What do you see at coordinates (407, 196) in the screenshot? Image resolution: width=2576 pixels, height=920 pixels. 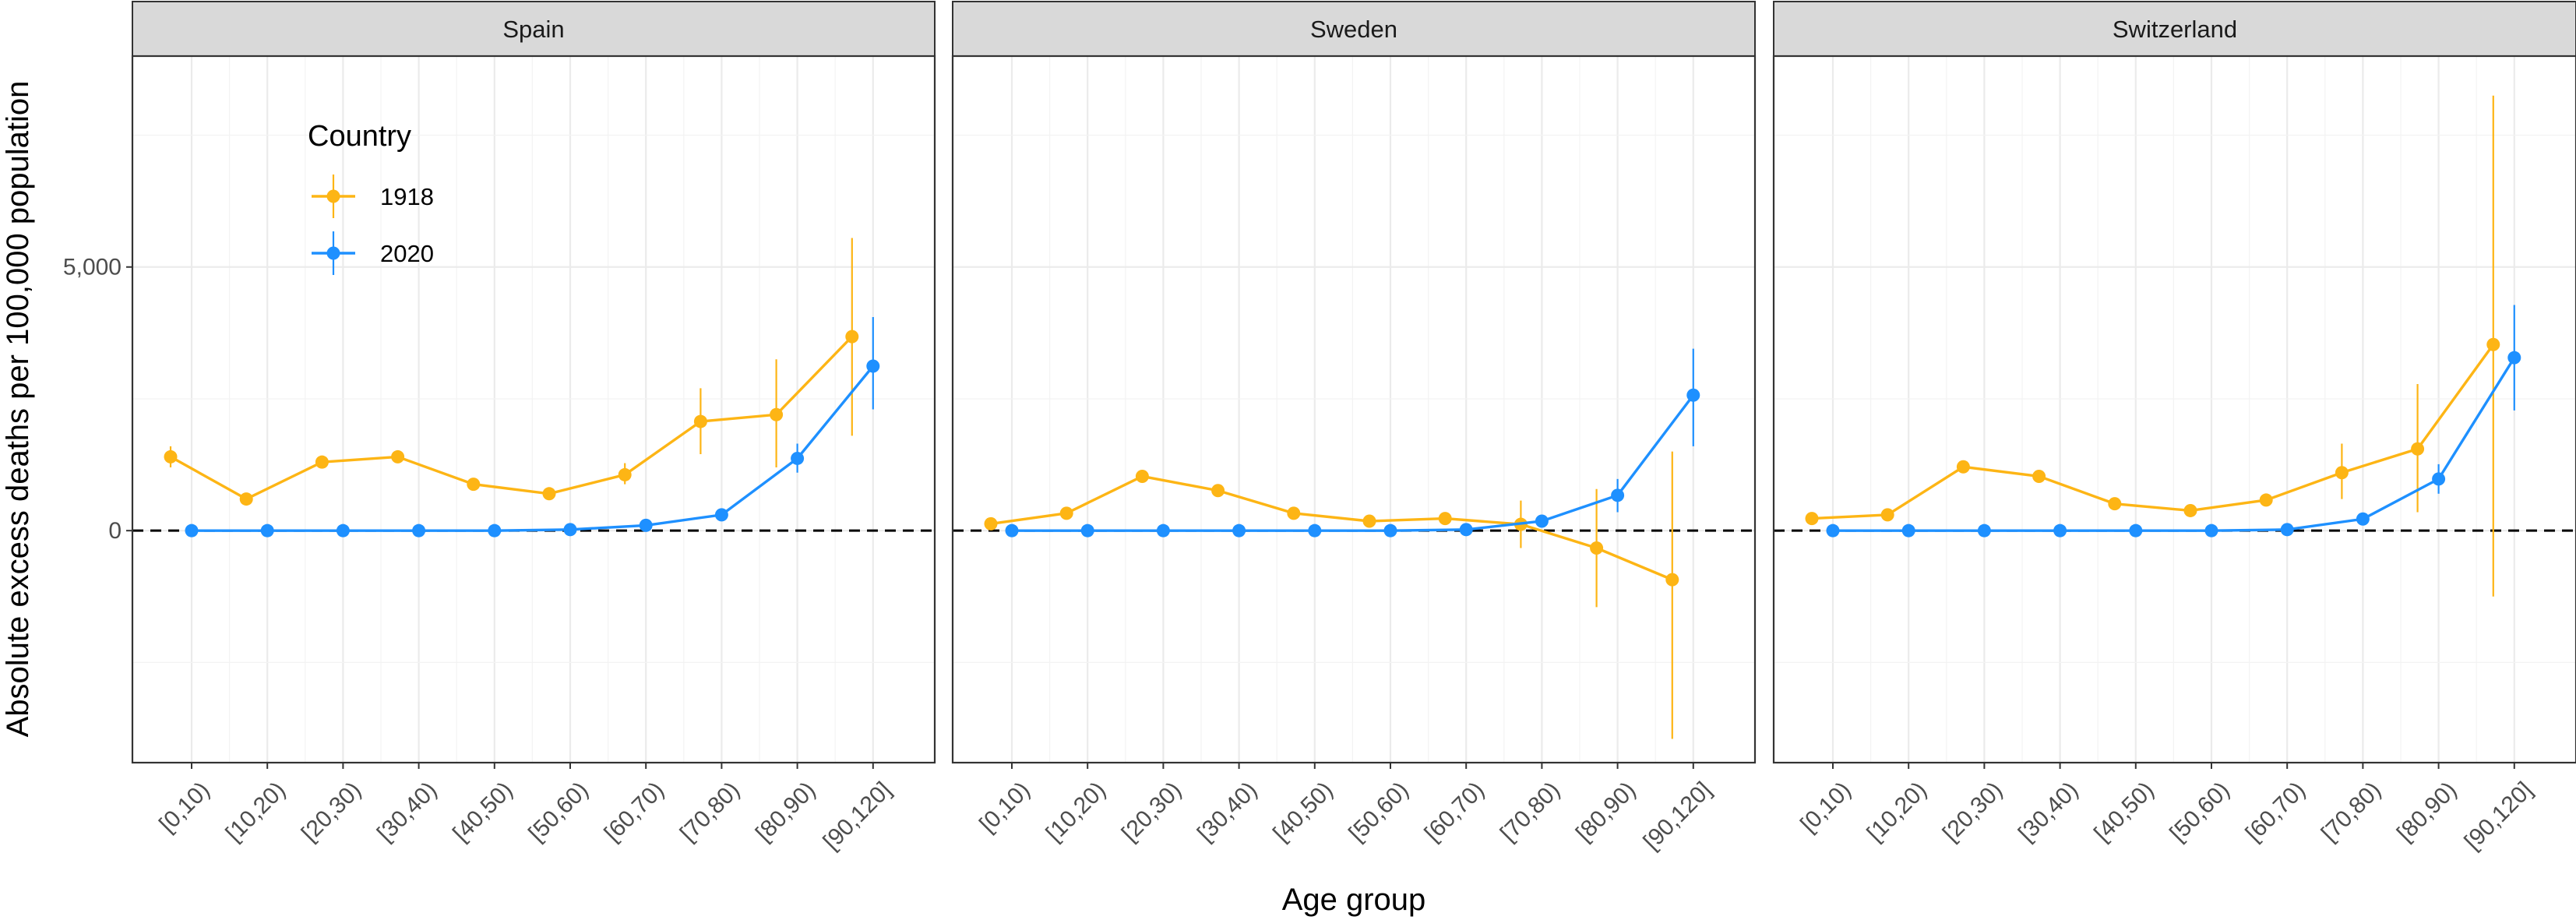 I see `legend-label-1918: 1918` at bounding box center [407, 196].